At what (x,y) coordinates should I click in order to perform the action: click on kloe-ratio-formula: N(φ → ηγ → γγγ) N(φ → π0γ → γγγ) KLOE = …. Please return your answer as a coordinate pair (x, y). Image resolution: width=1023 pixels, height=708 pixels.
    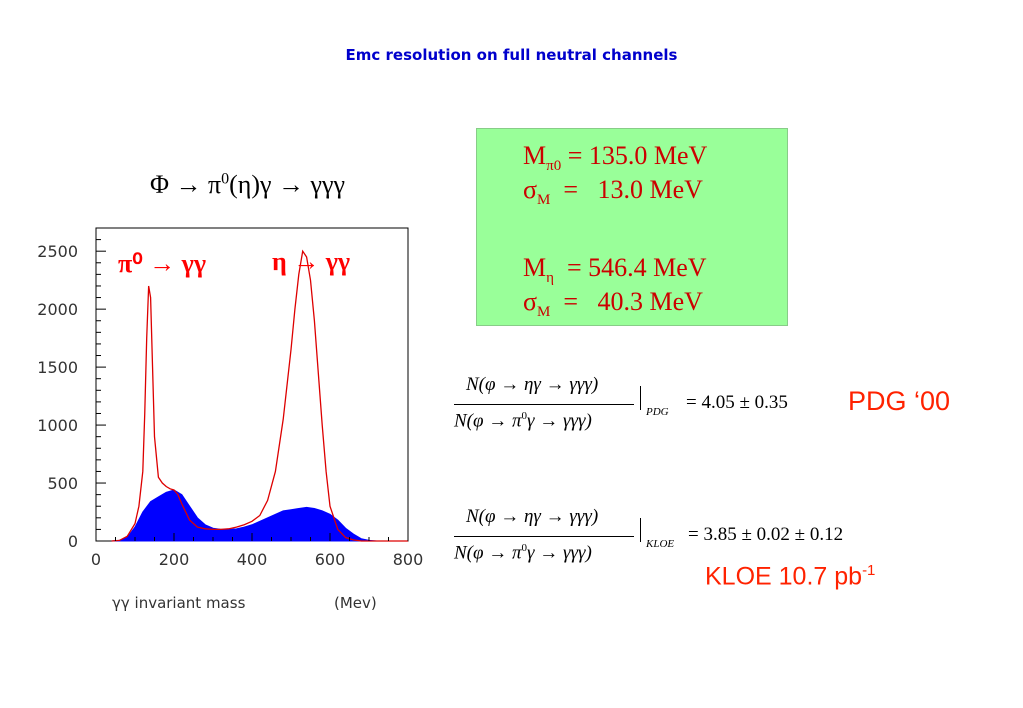
    Looking at the image, I should click on (684, 541).